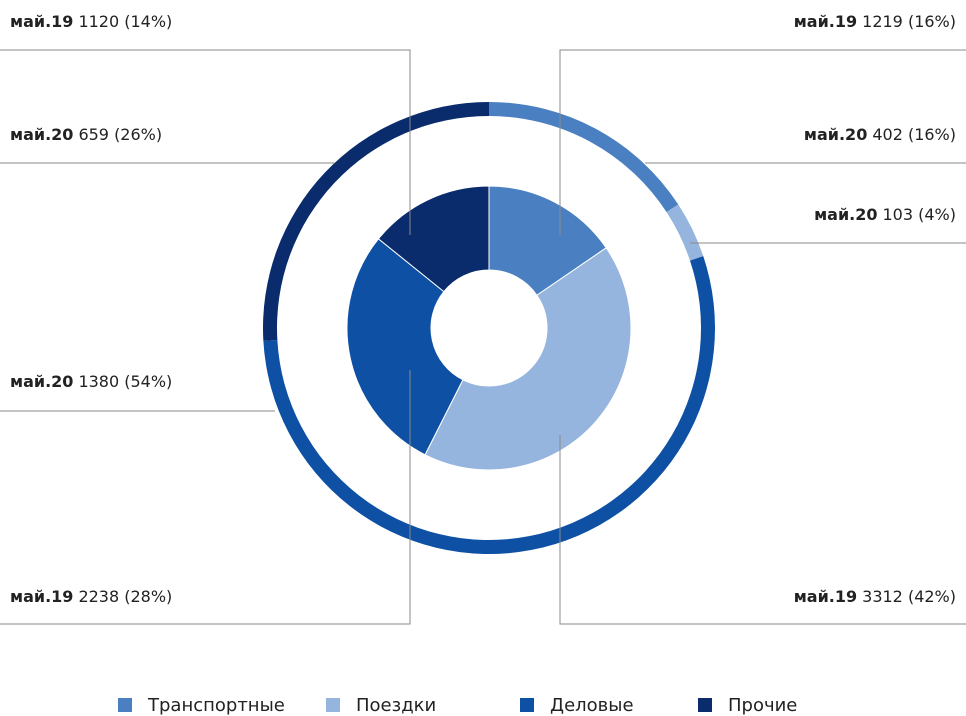 This screenshot has height=716, width=966. Describe the element at coordinates (914, 134) in the screenshot. I see `value-label: 402 (16%)` at that location.